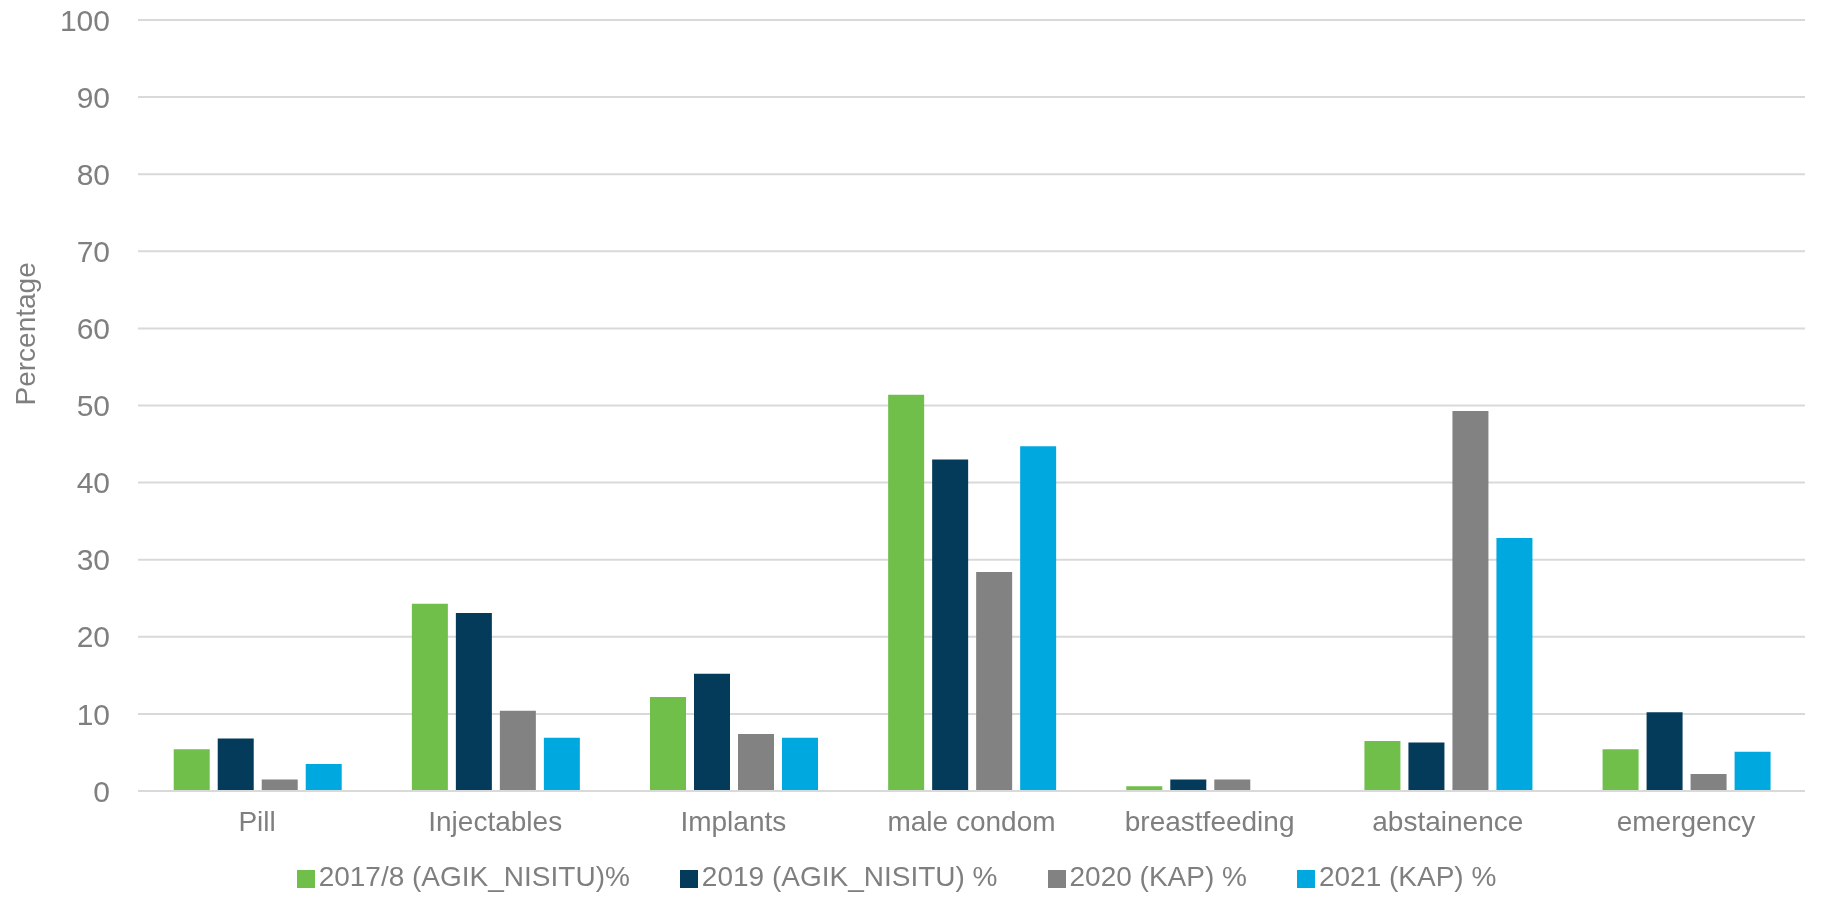  I want to click on y-tick-label: 20, so click(93, 637).